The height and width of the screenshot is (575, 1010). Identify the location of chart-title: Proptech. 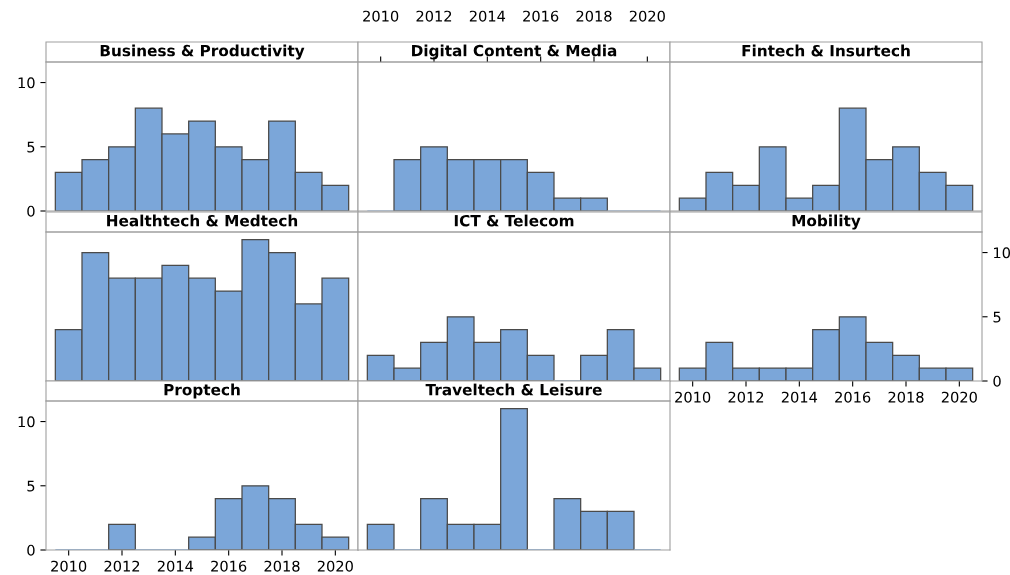
(202, 391).